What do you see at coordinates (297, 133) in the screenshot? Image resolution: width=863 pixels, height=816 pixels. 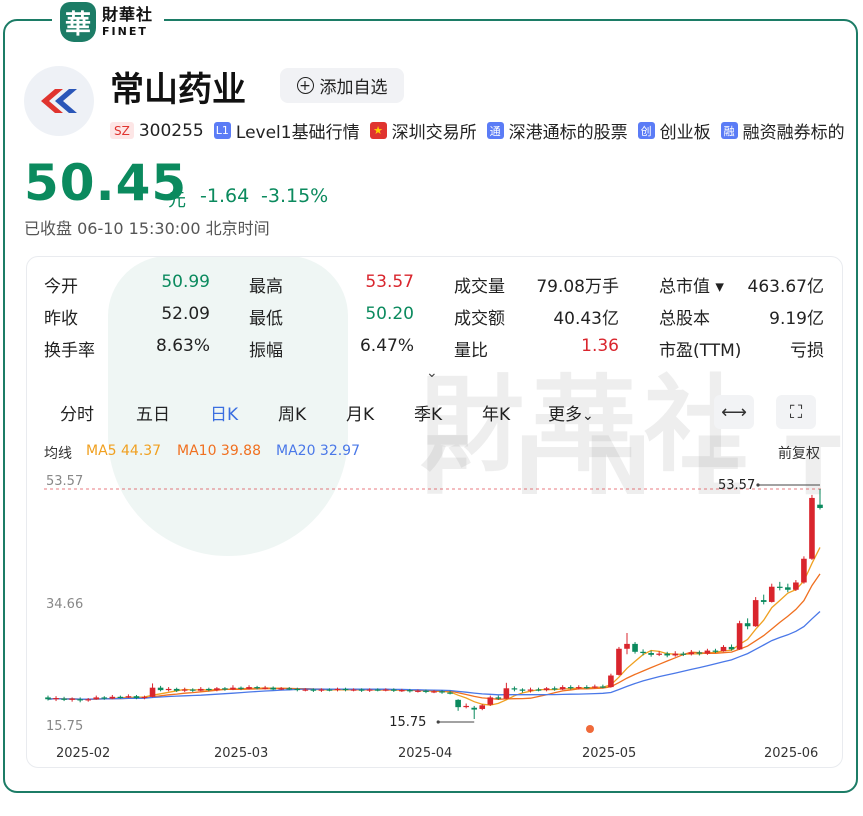 I see `tag-label: Level1基础行情` at bounding box center [297, 133].